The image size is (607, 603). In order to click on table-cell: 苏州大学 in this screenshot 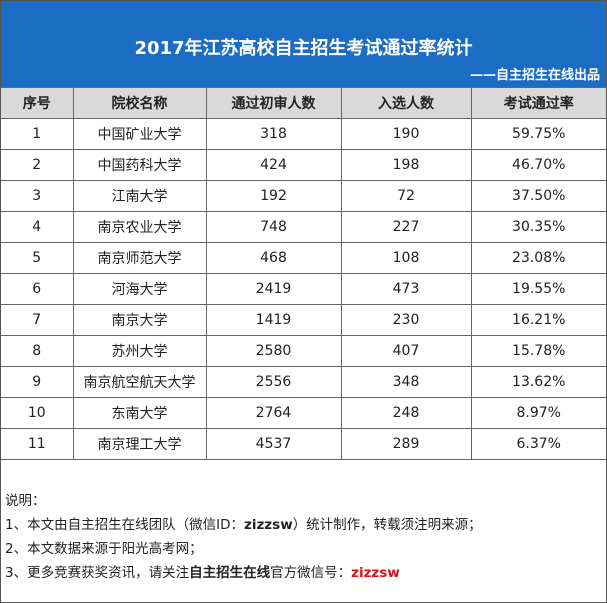, I will do `click(139, 351)`.